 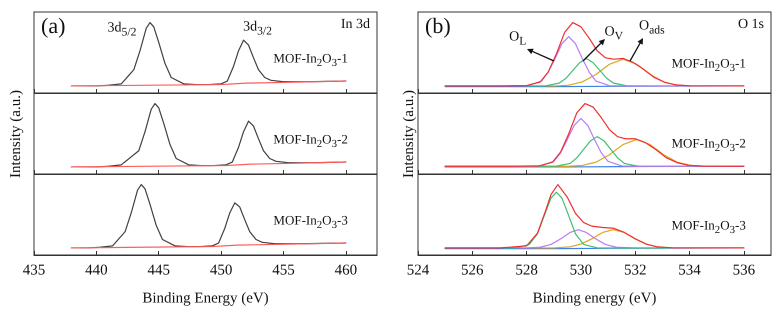 What do you see at coordinates (283, 270) in the screenshot?
I see `x-tick-label: 455` at bounding box center [283, 270].